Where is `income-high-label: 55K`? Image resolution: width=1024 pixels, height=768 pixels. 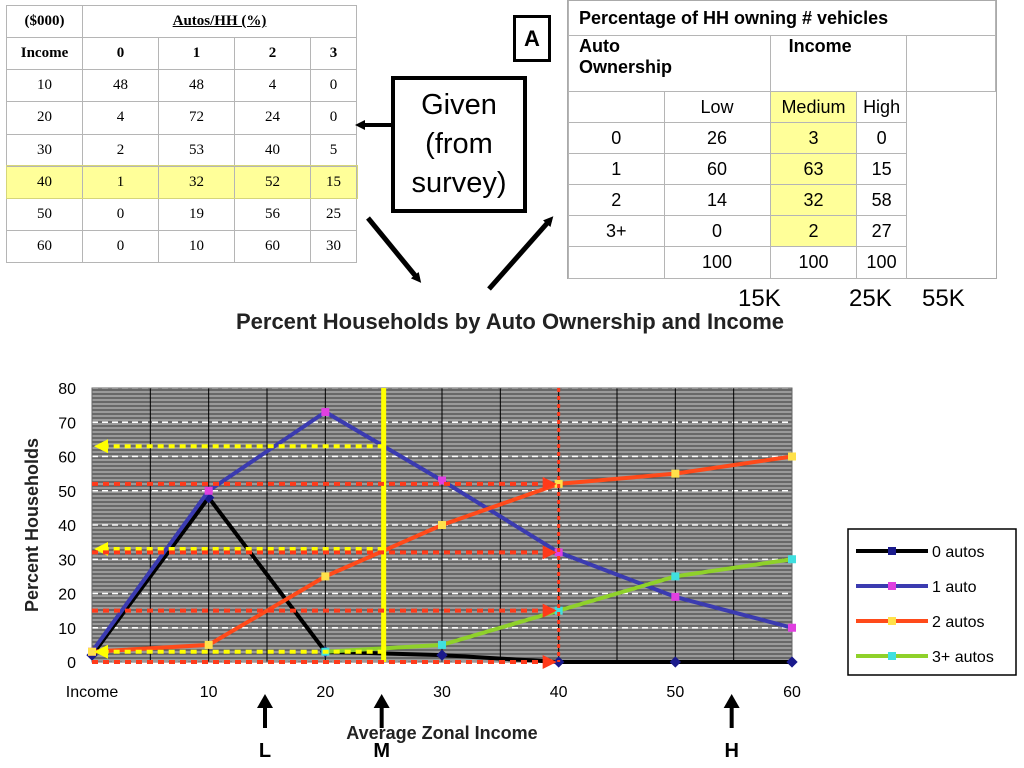
income-high-label: 55K is located at coordinates (943, 298).